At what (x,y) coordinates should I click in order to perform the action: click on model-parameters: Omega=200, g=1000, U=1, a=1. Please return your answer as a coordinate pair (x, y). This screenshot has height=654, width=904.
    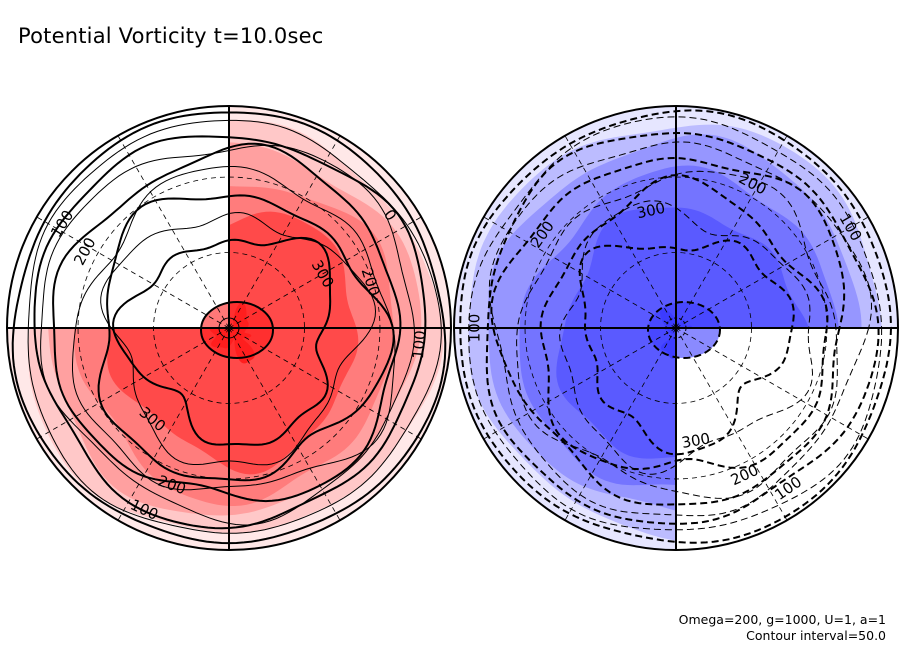
    Looking at the image, I should click on (782, 619).